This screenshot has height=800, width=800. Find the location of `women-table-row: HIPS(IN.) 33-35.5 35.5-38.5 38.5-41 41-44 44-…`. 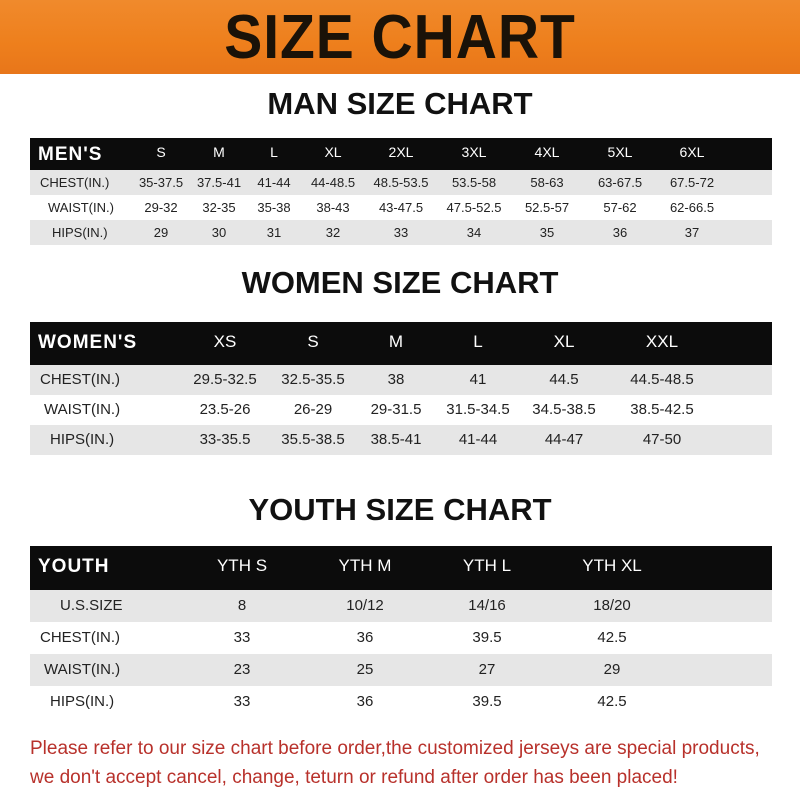

women-table-row: HIPS(IN.) 33-35.5 35.5-38.5 38.5-41 41-44 44-… is located at coordinates (401, 440).